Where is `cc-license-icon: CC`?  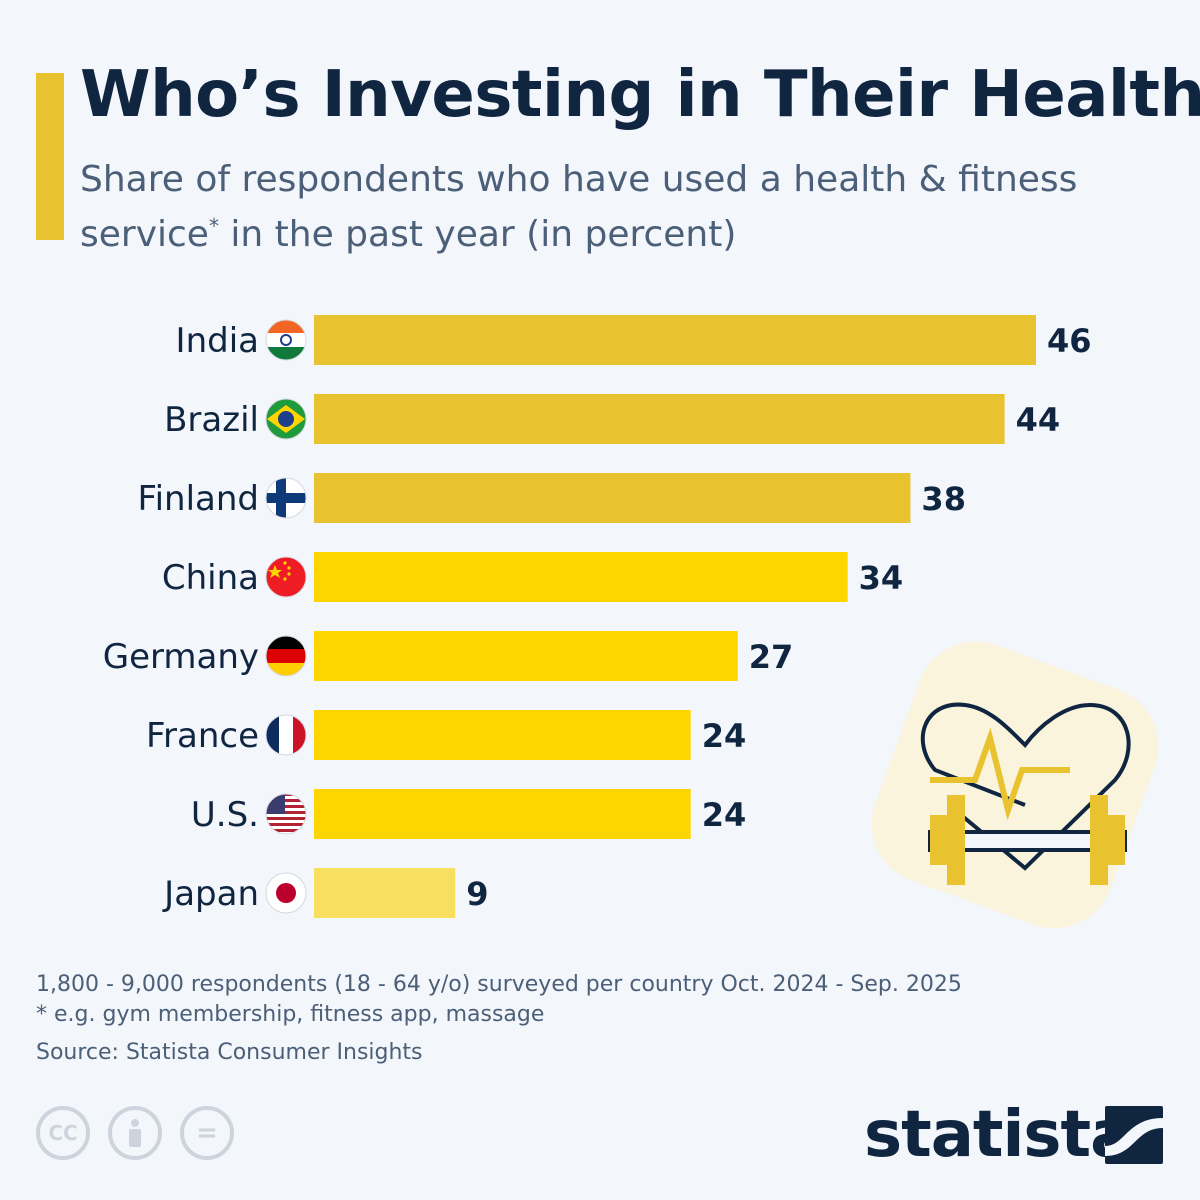
cc-license-icon: CC is located at coordinates (63, 1133).